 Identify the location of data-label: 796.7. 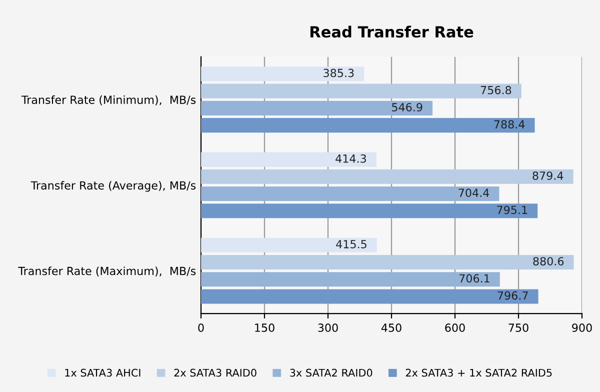
(513, 295).